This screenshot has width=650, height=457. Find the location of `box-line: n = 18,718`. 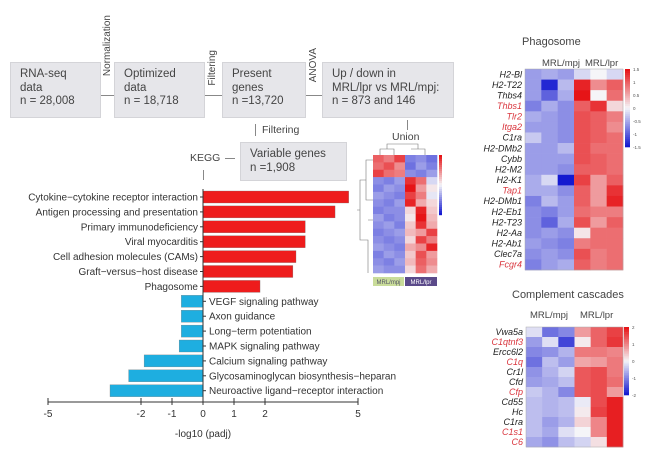

box-line: n = 18,718 is located at coordinates (151, 101).